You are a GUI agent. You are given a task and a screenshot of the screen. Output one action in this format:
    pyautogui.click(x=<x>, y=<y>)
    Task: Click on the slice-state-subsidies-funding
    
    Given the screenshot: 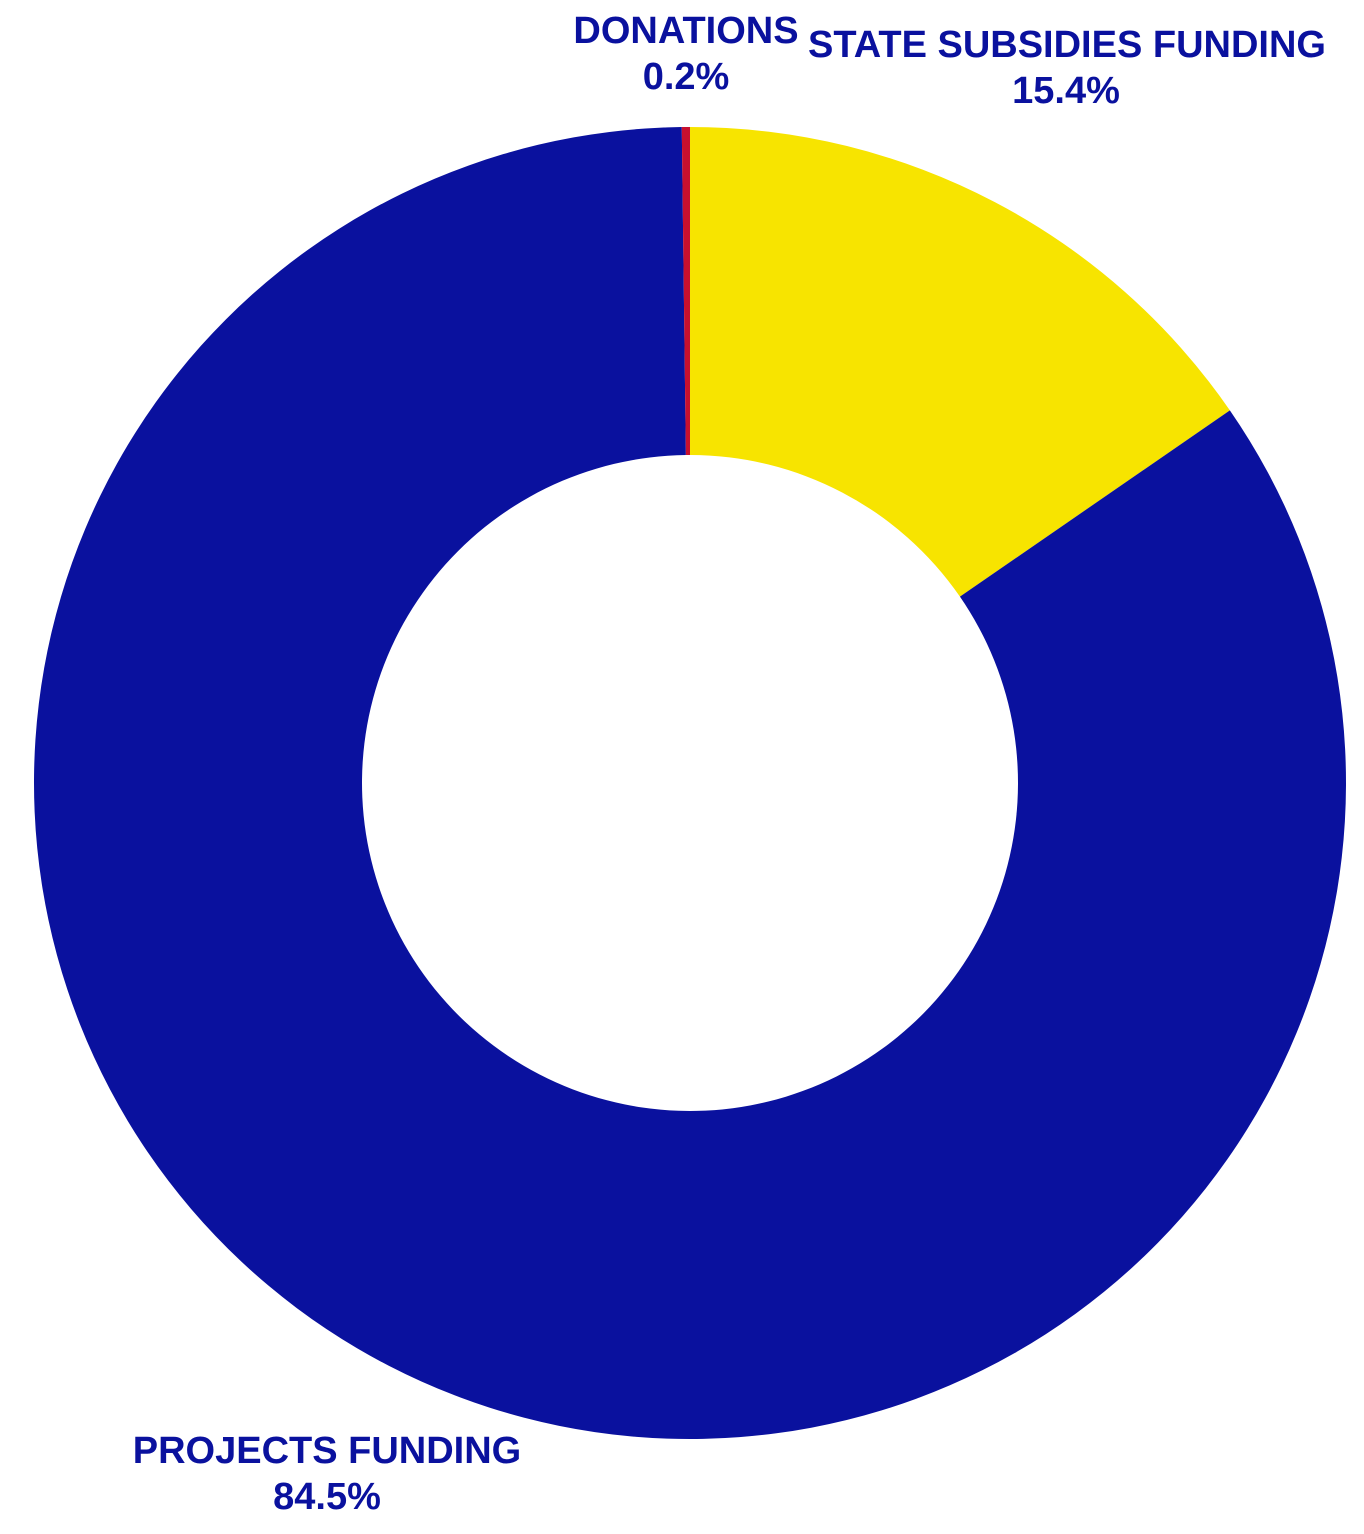 What is the action you would take?
    pyautogui.click(x=960, y=362)
    